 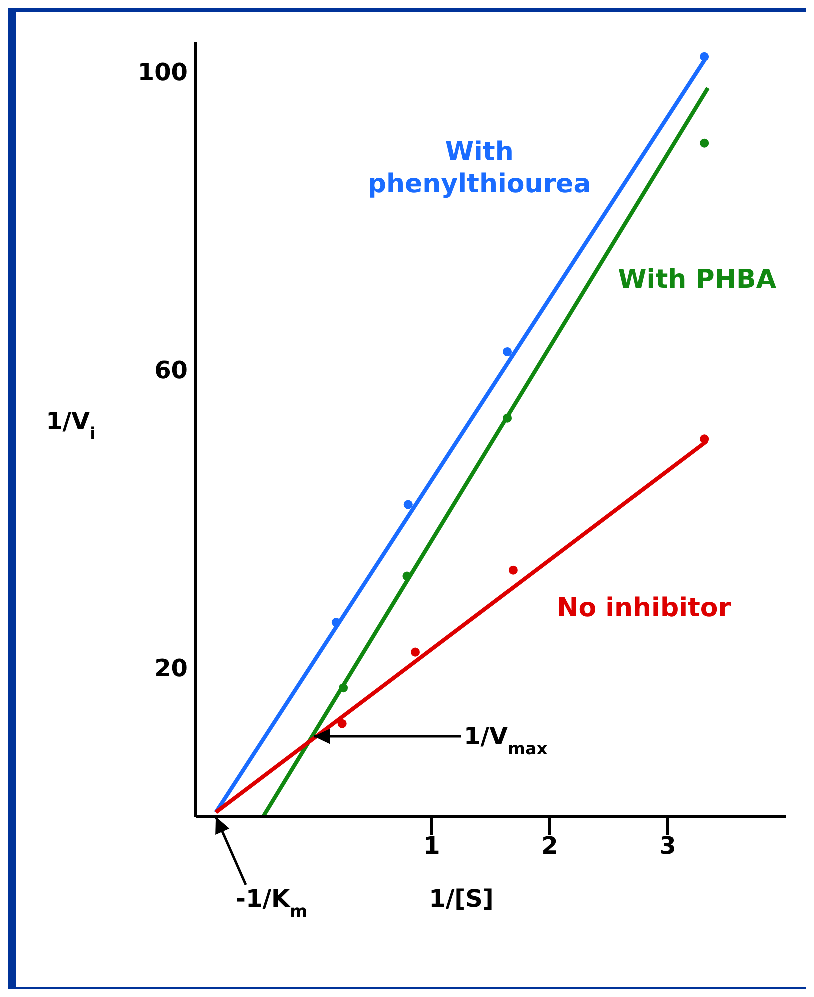 What do you see at coordinates (506, 740) in the screenshot?
I see `annotation: 1/V$_{max}$` at bounding box center [506, 740].